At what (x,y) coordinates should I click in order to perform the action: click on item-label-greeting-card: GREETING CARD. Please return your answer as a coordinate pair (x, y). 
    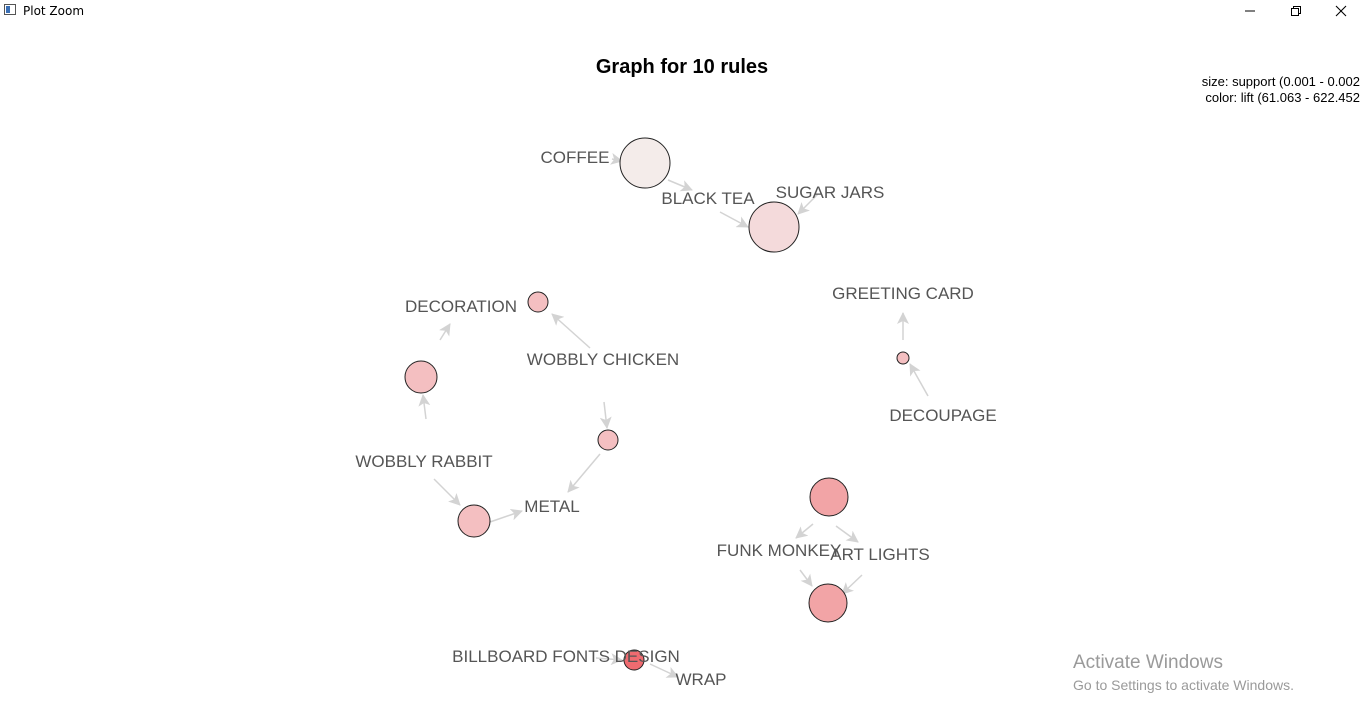
    Looking at the image, I should click on (903, 293).